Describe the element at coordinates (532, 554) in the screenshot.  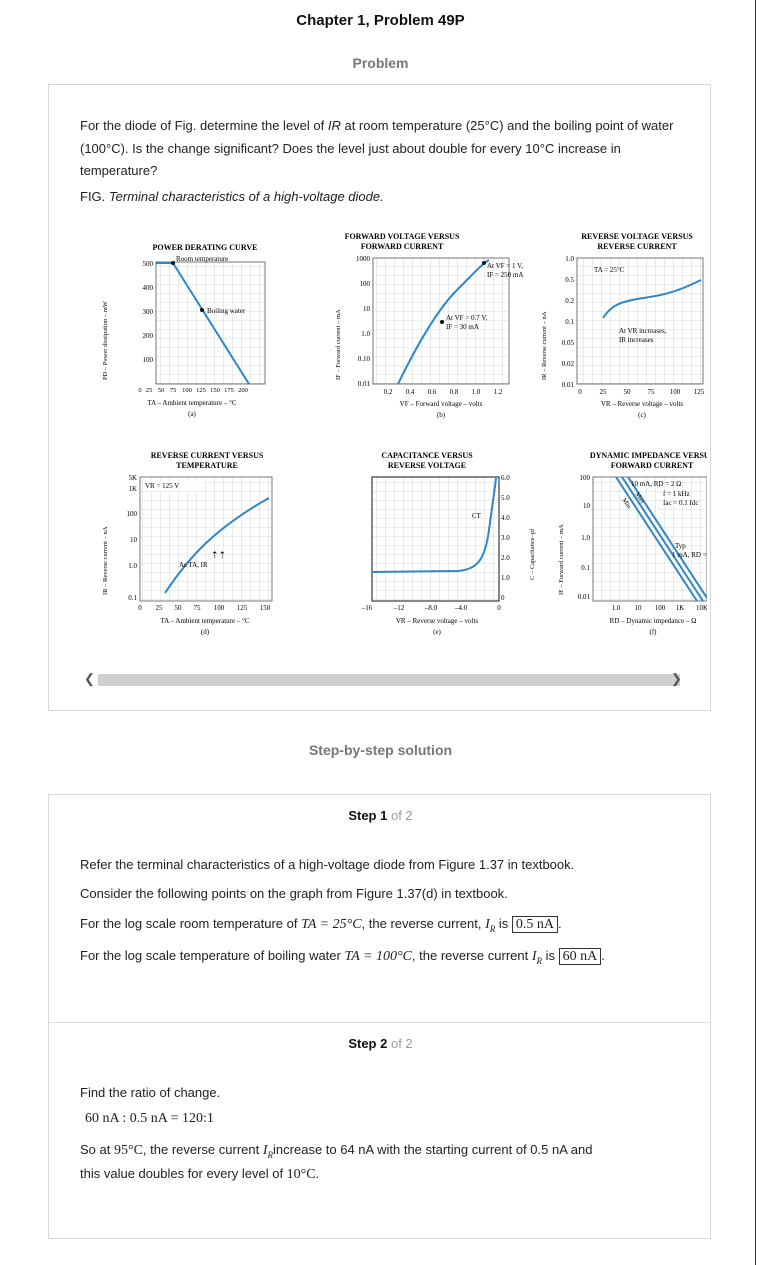
I see `chart-e-ylabel: C – Capacitance–pf` at that location.